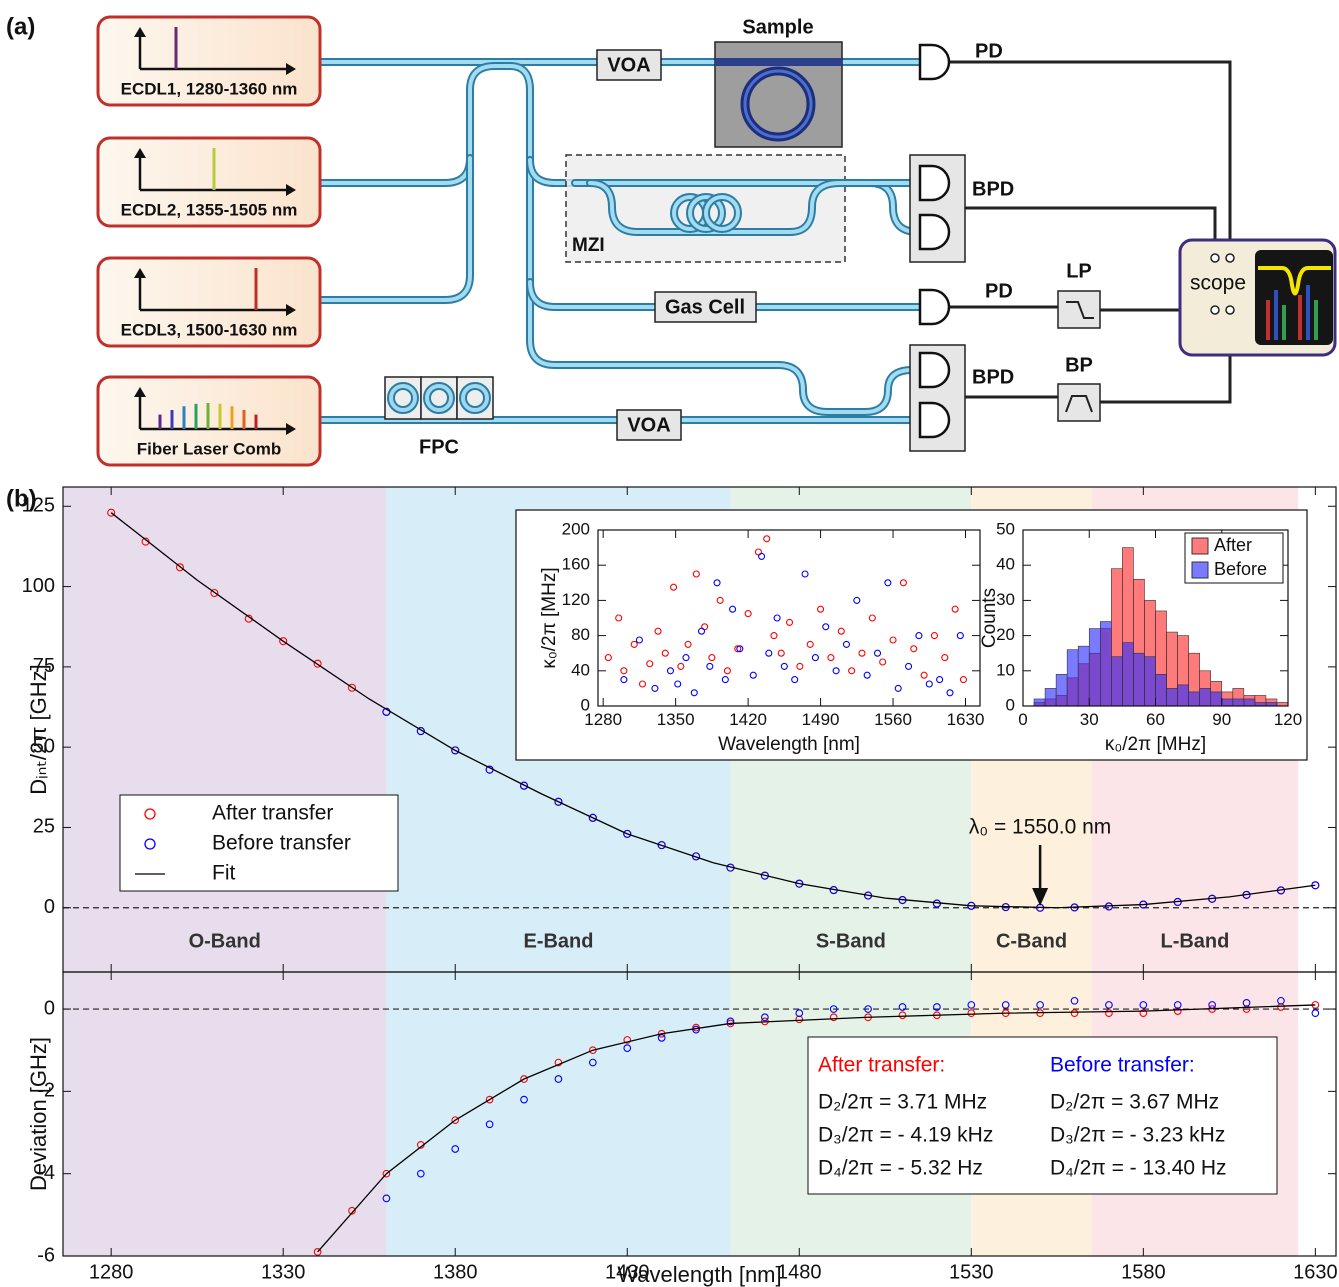  Describe the element at coordinates (1079, 271) in the screenshot. I see `lp-label: LP` at that location.